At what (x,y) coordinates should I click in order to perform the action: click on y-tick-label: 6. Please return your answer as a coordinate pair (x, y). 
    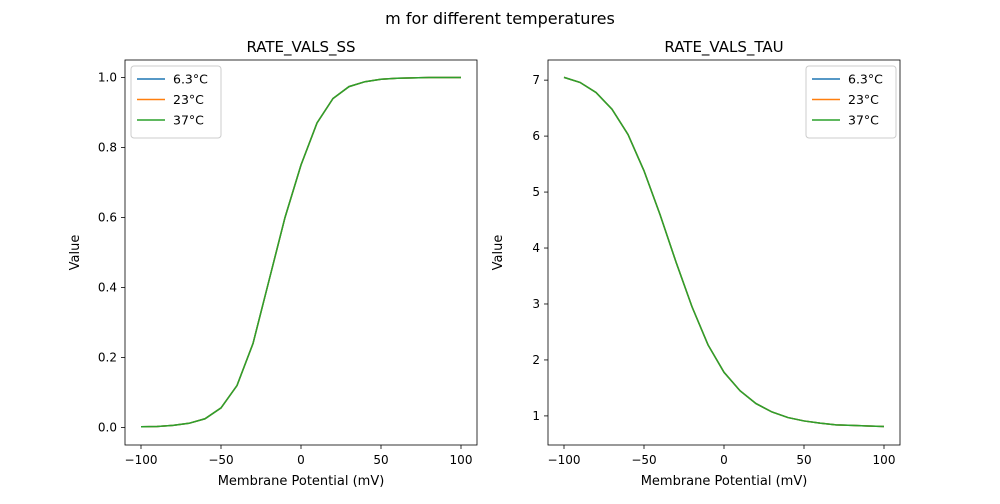
    Looking at the image, I should click on (536, 136).